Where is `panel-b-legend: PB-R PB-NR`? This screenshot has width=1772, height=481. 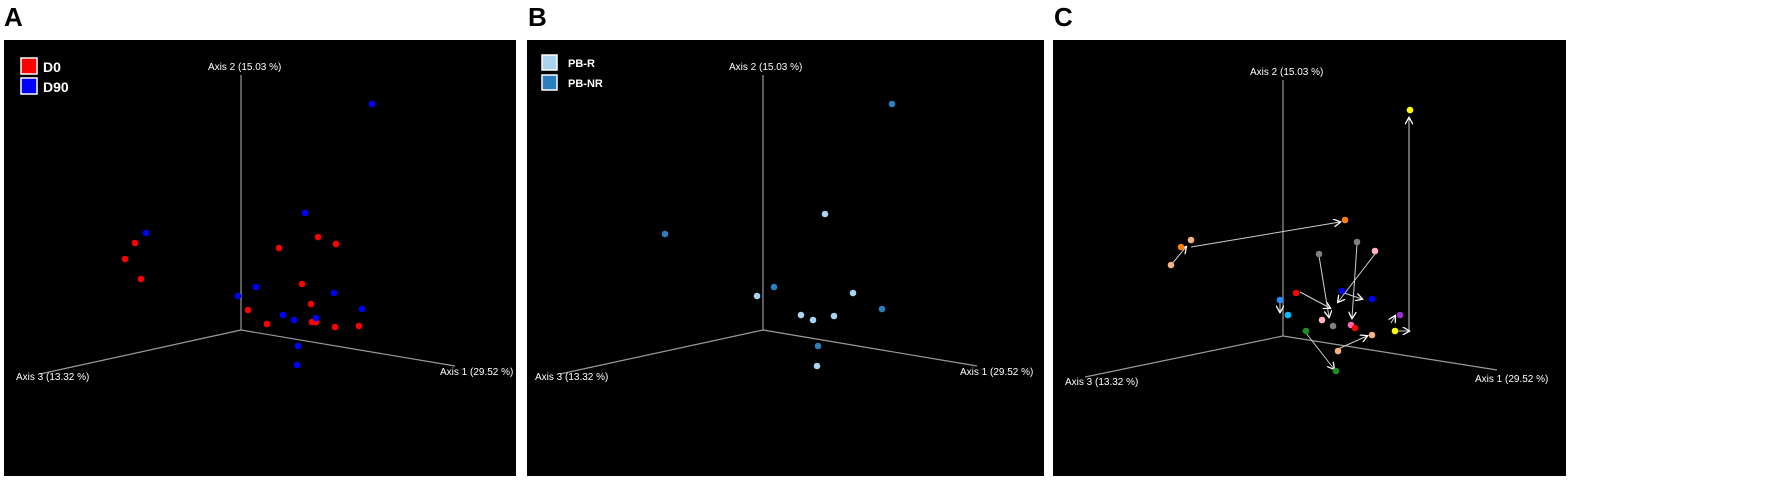
panel-b-legend: PB-R PB-NR is located at coordinates (572, 72).